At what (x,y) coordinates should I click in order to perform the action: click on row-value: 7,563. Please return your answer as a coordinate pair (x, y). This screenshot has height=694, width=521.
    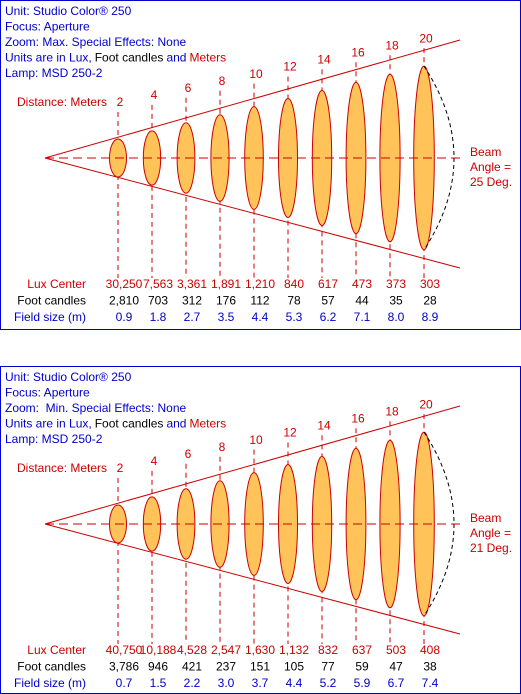
    Looking at the image, I should click on (158, 284).